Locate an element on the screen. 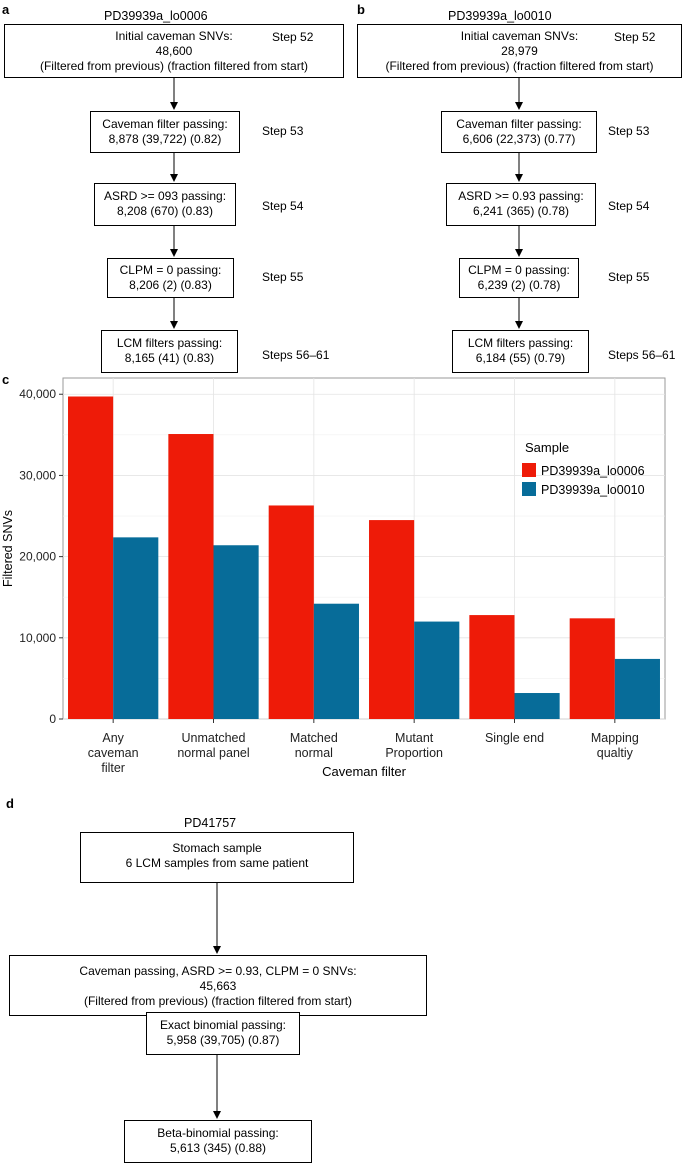 Image resolution: width=685 pixels, height=1176 pixels. x-tick-label: Any is located at coordinates (113, 738).